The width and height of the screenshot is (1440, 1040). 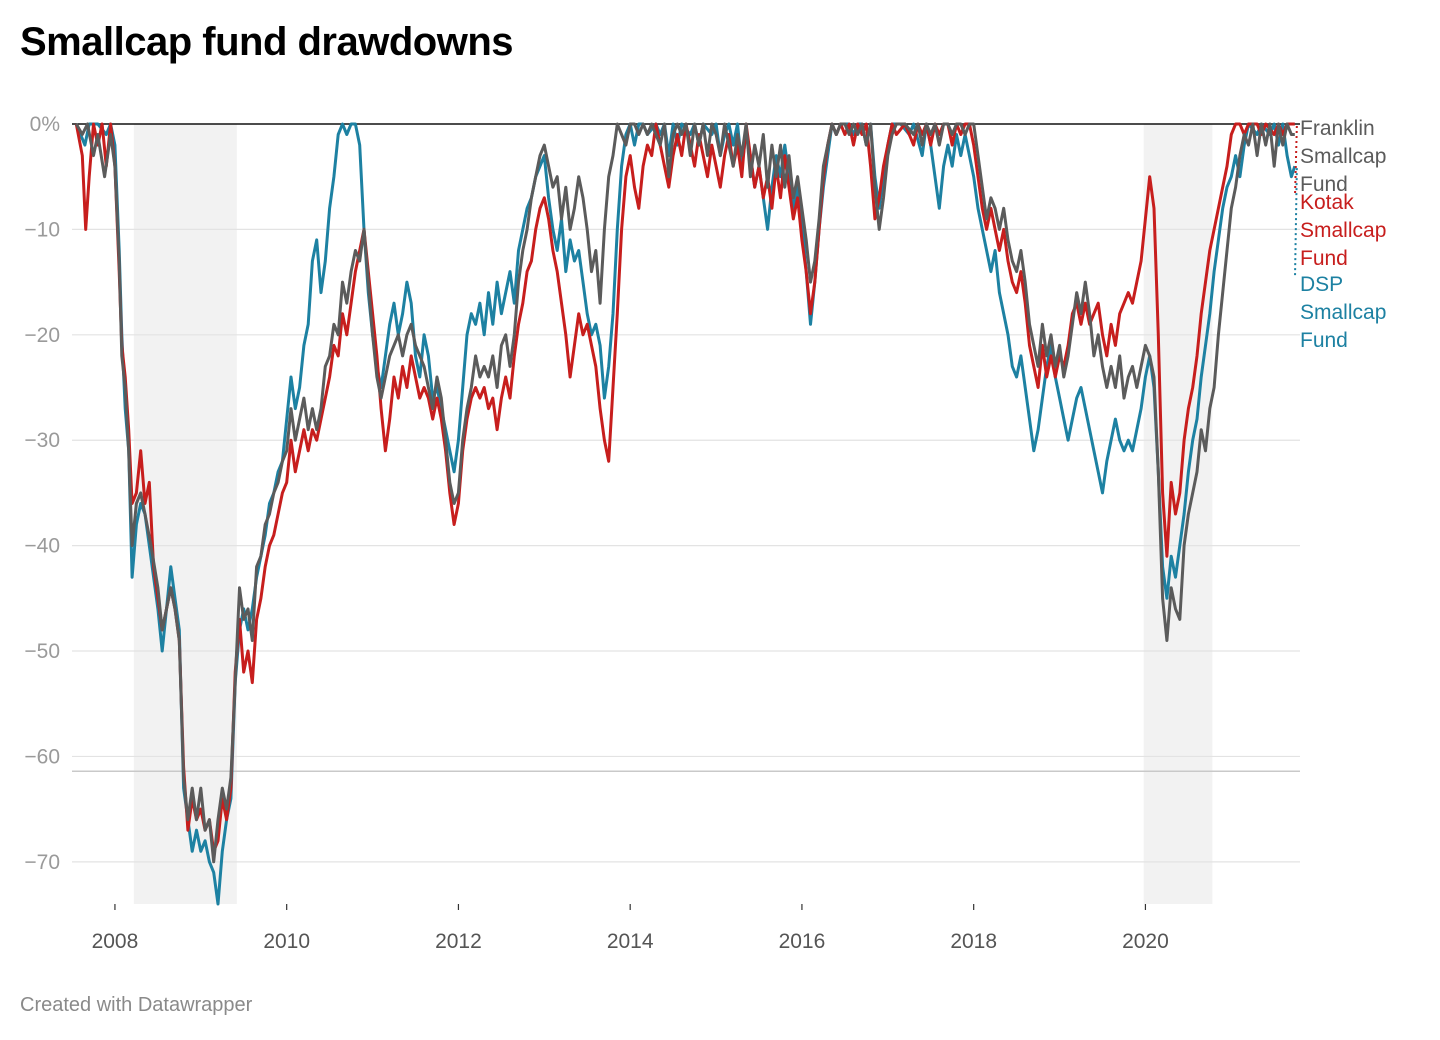 I want to click on y-tick-label: −70, so click(x=42, y=862).